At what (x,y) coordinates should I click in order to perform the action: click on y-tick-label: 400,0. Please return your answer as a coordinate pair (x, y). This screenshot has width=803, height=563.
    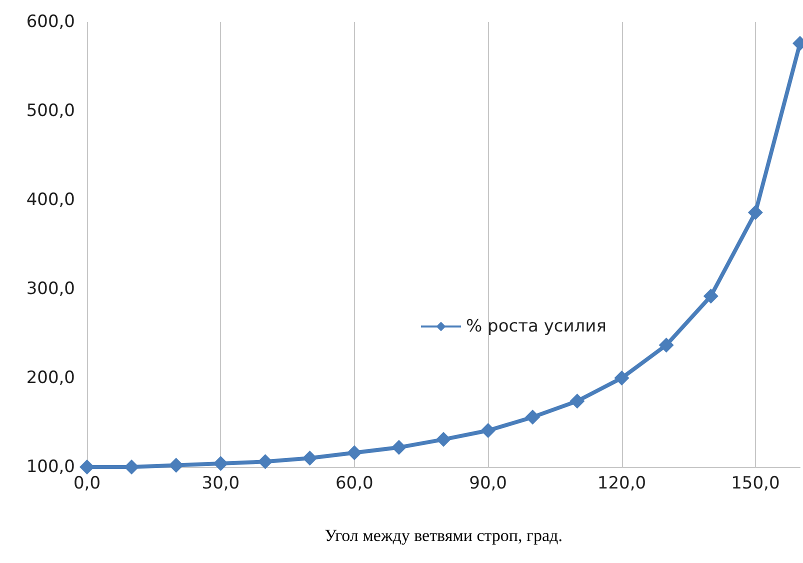
    Looking at the image, I should click on (50, 200).